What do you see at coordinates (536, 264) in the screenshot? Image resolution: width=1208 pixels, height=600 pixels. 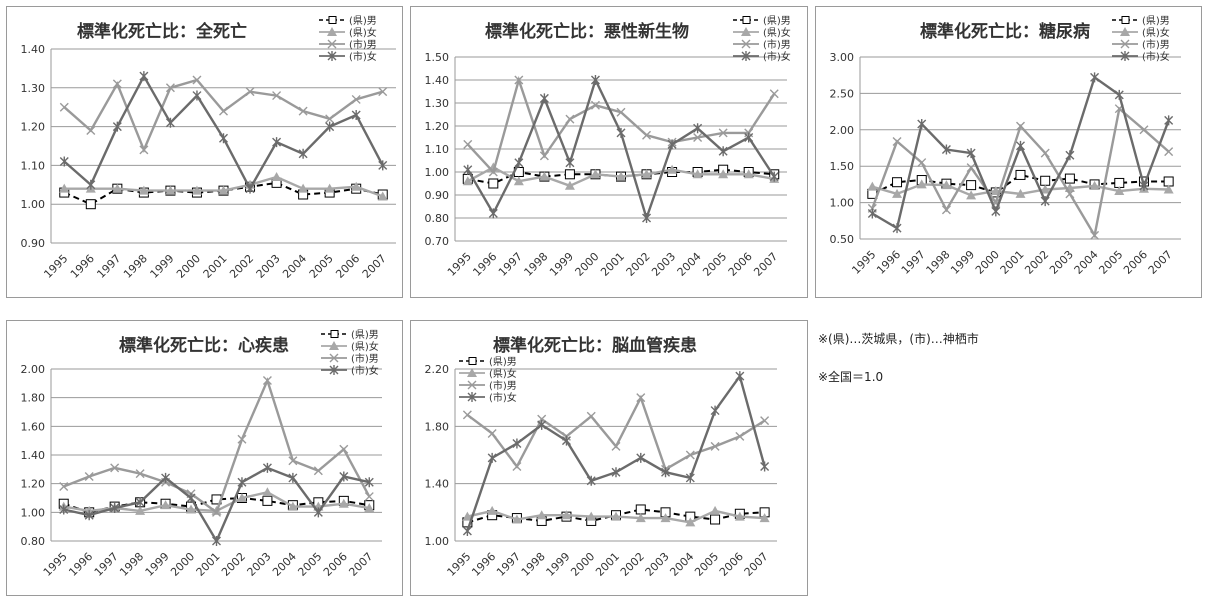 I see `x-tick-label: 1998` at bounding box center [536, 264].